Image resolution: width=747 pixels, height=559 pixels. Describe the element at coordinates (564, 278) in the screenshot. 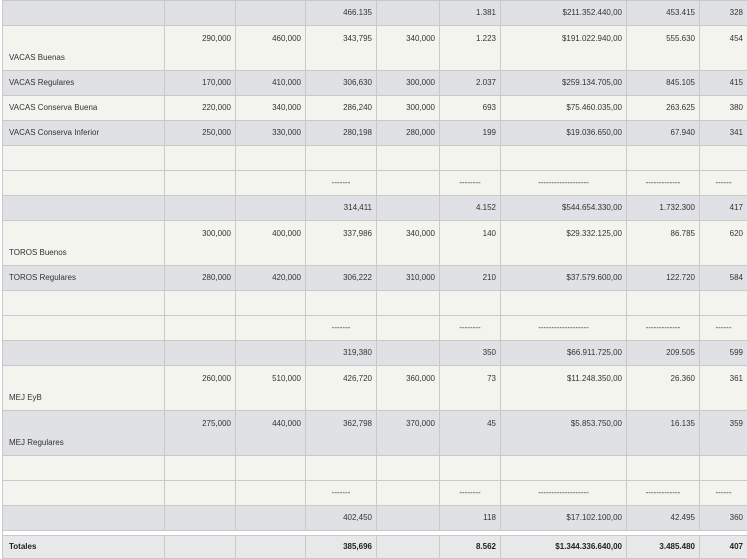

I see `amount-cell: $37.579.600,00` at that location.